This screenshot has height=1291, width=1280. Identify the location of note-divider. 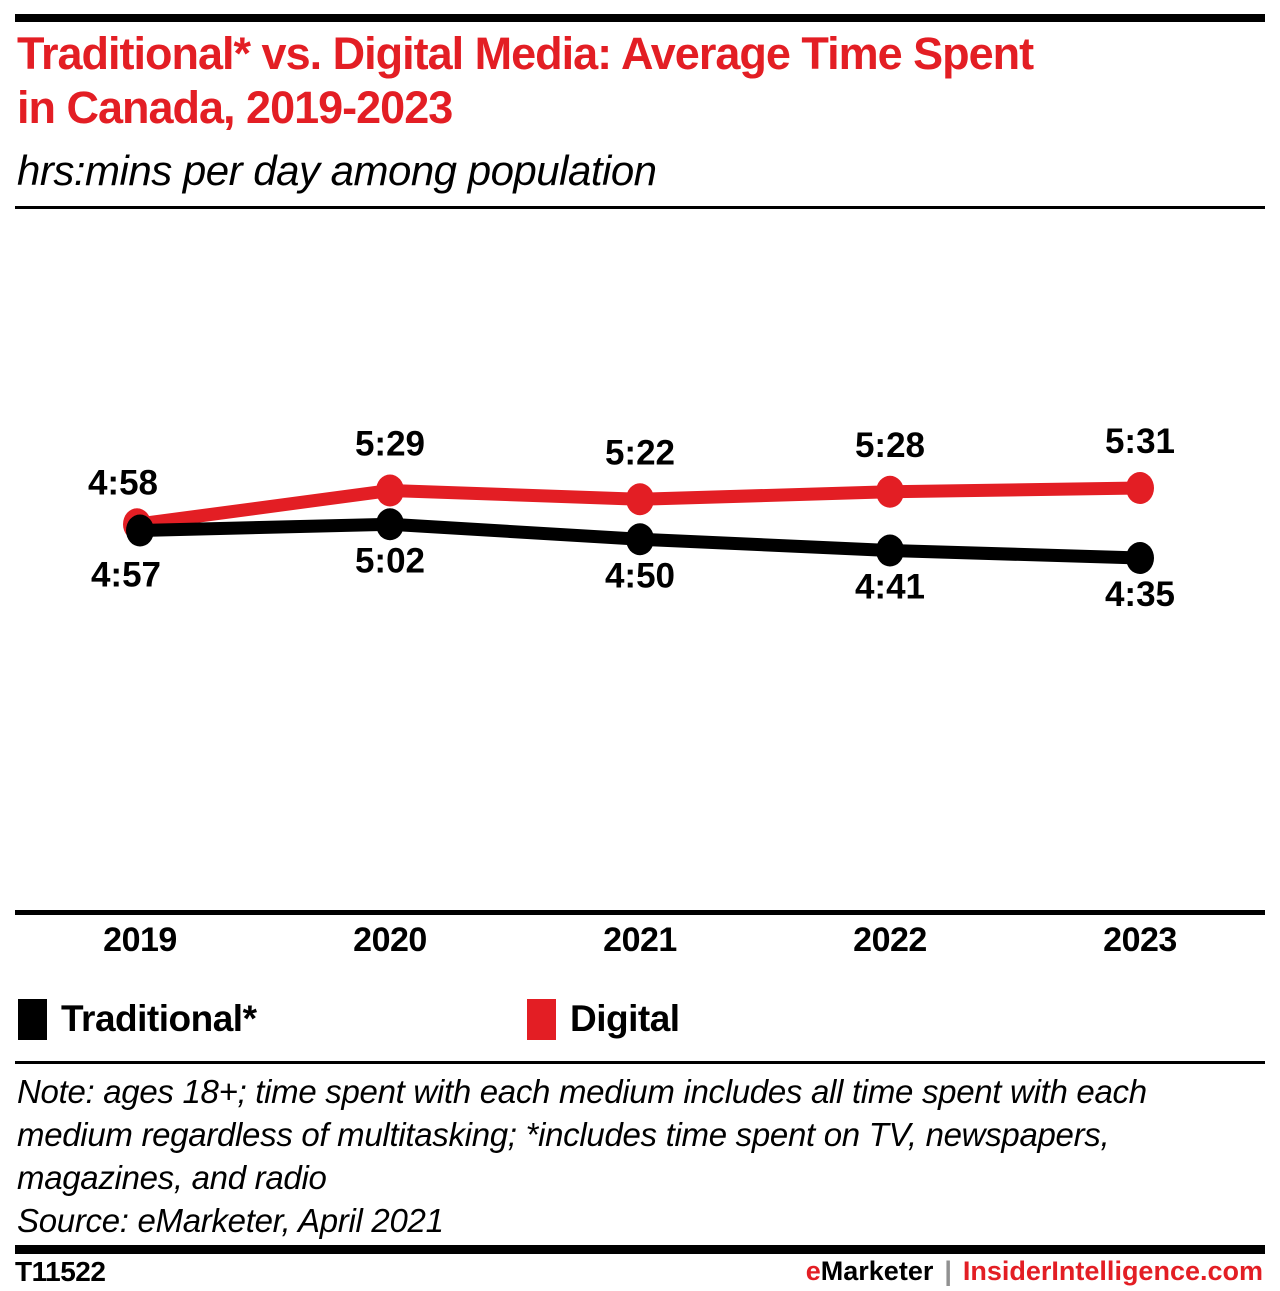
(640, 1062).